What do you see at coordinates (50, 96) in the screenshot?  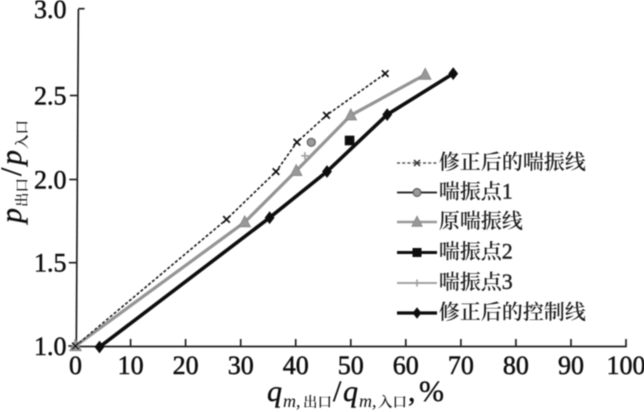 I see `svg-text: 2.5` at bounding box center [50, 96].